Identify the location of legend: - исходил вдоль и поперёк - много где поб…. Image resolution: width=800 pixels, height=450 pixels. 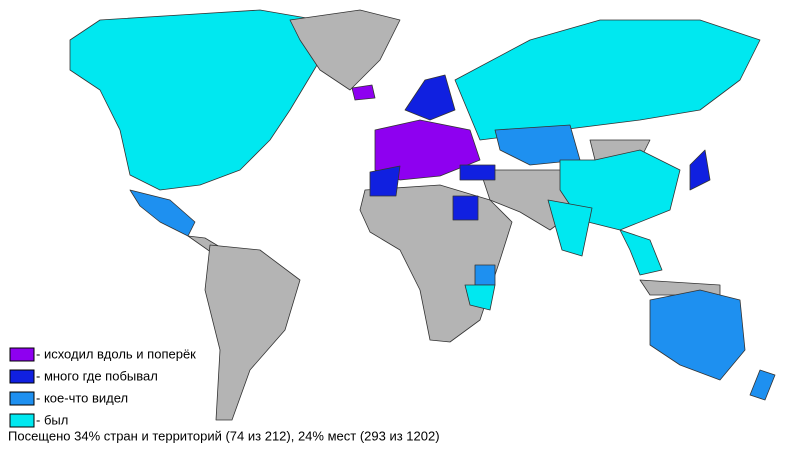
(102, 387).